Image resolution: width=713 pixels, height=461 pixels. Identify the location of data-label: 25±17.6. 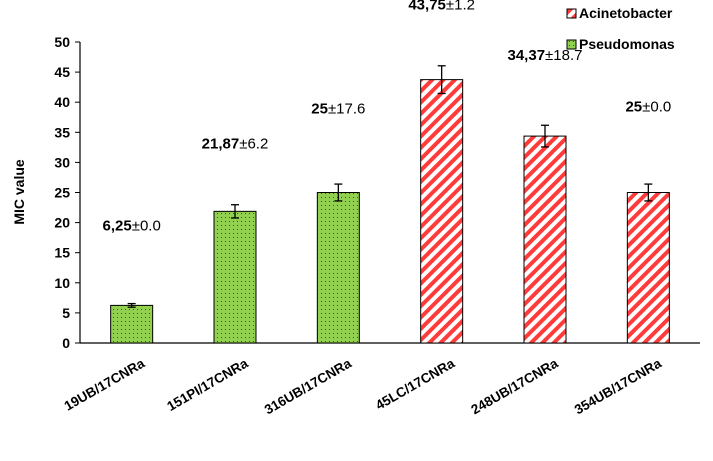
(338, 109).